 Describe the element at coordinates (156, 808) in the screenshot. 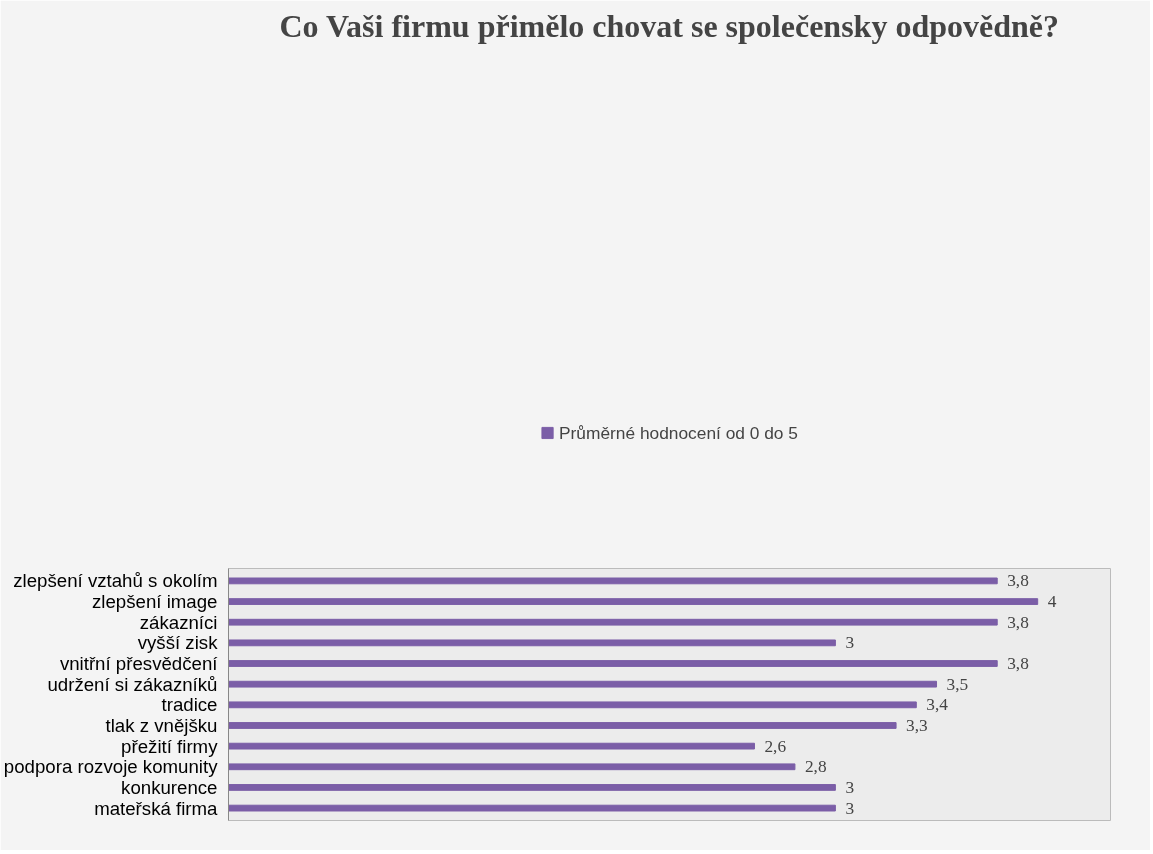

I see `y-tick-label: mateřská firma` at that location.